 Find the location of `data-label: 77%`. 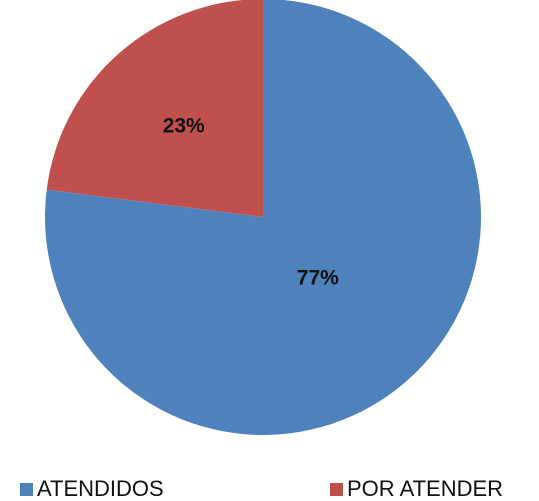

data-label: 77% is located at coordinates (318, 278).